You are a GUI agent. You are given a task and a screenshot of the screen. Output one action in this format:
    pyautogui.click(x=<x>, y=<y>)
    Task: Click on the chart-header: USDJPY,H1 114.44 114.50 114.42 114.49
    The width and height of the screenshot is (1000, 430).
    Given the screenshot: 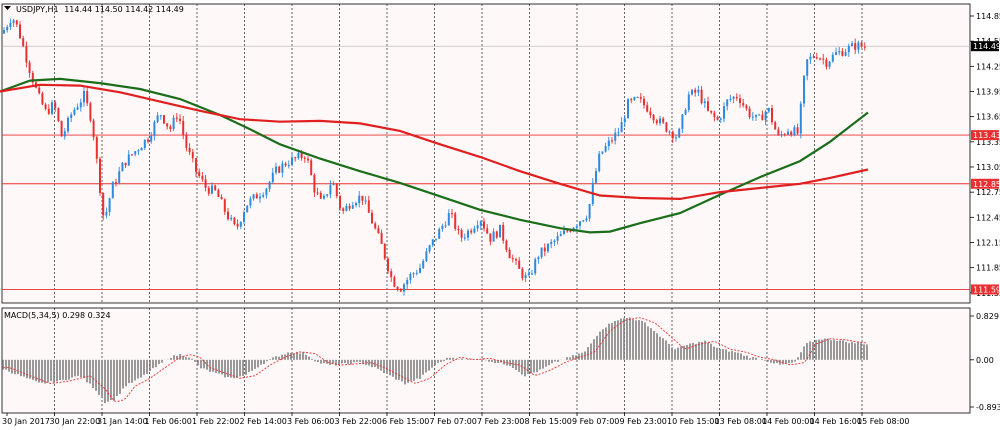 What is the action you would take?
    pyautogui.click(x=100, y=9)
    